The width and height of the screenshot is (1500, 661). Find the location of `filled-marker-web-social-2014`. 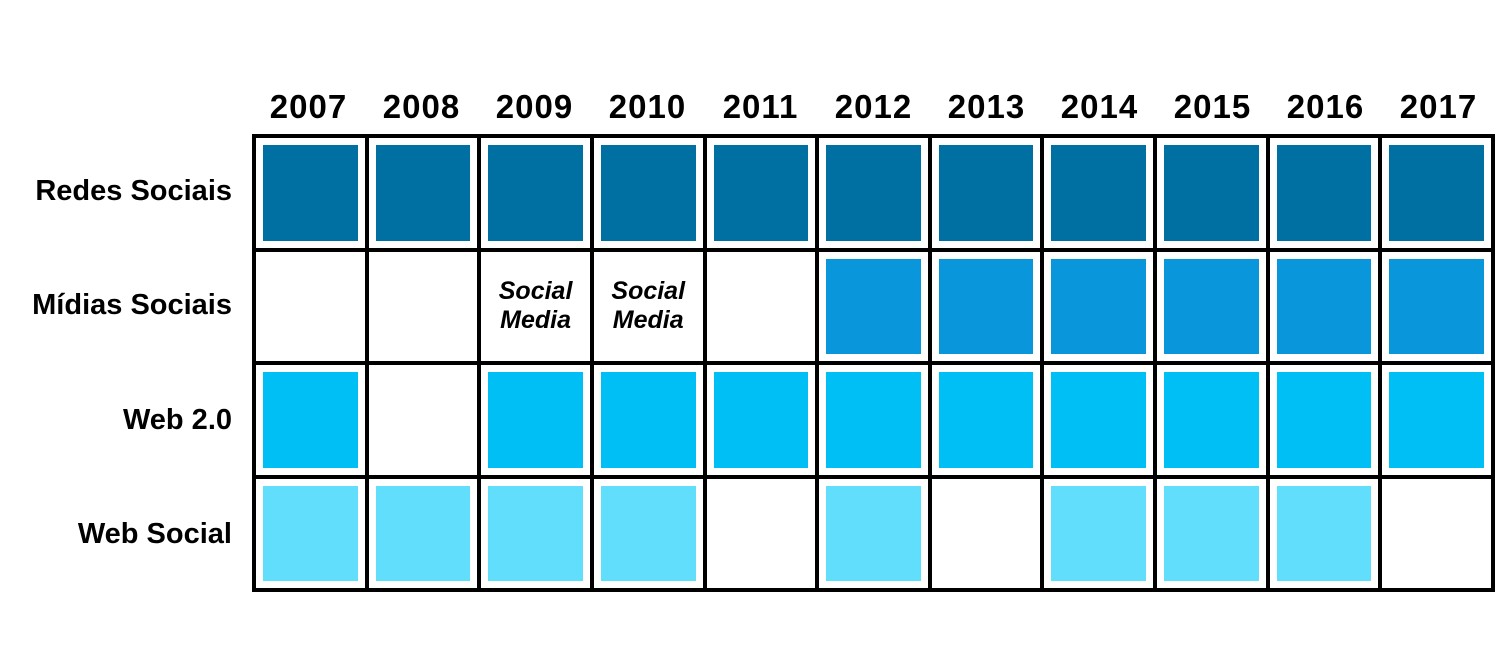

filled-marker-web-social-2014 is located at coordinates (1099, 533).